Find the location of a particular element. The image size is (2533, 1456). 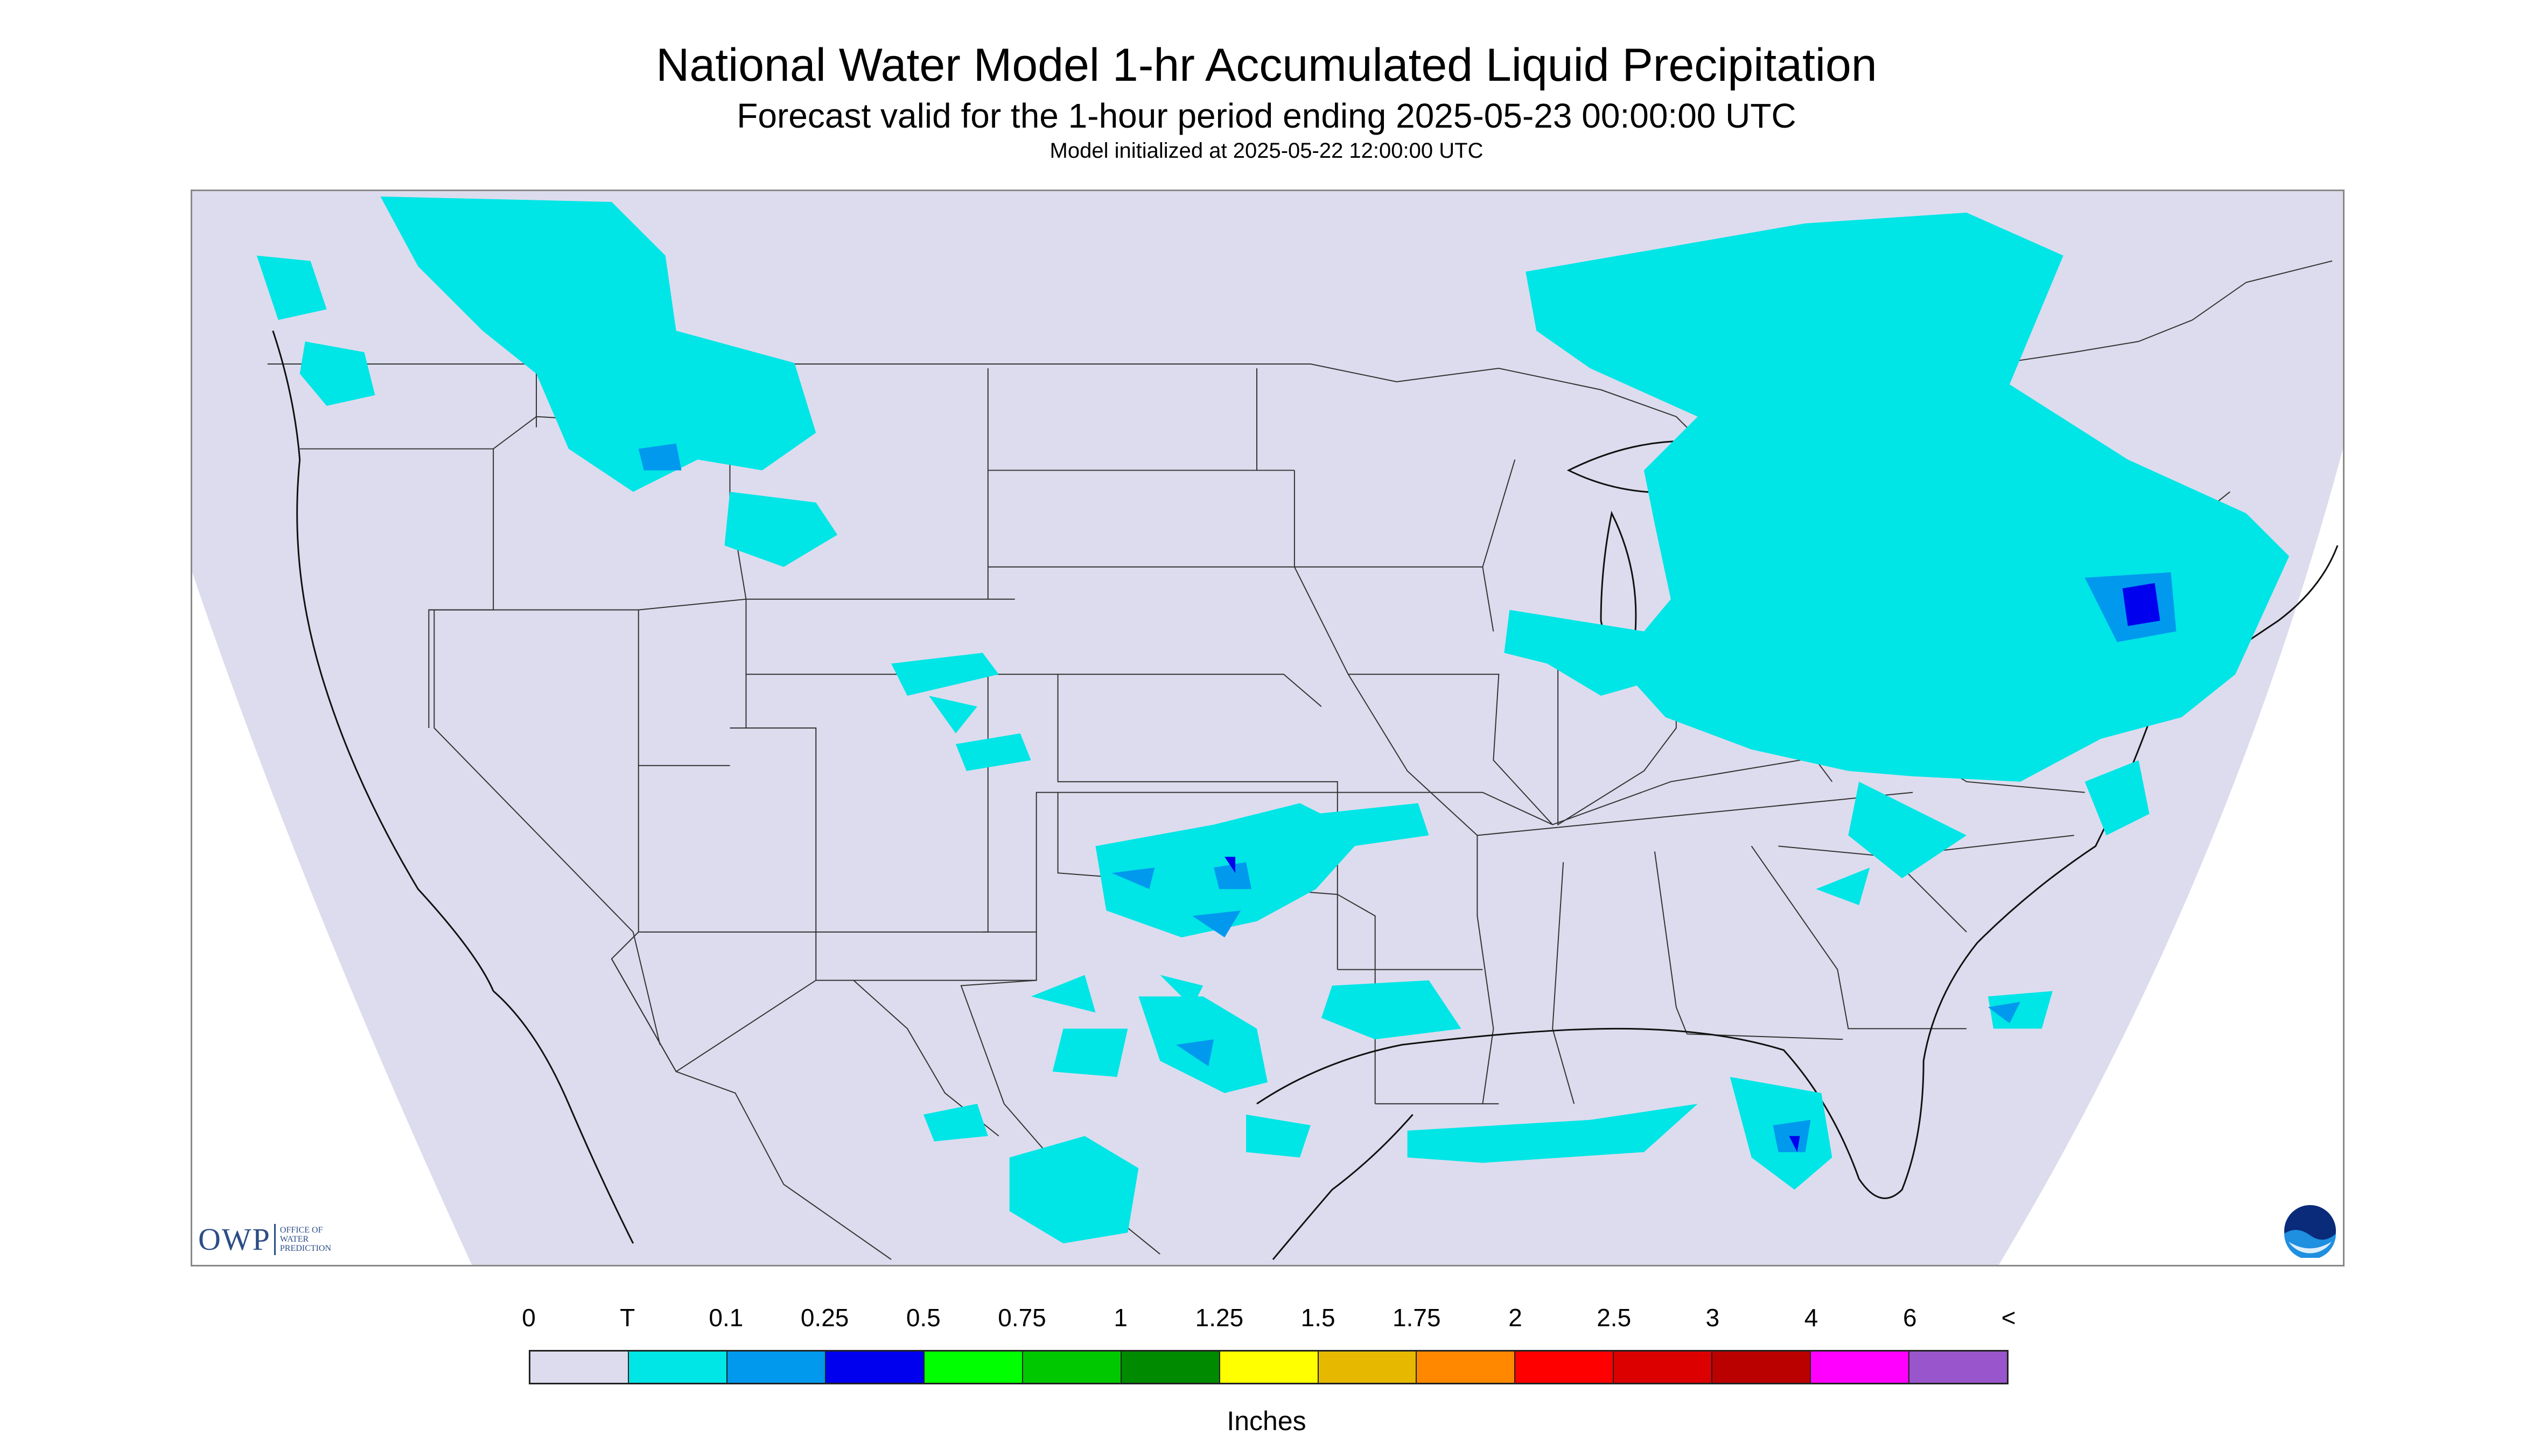

legend-label: 6 is located at coordinates (1910, 1318).